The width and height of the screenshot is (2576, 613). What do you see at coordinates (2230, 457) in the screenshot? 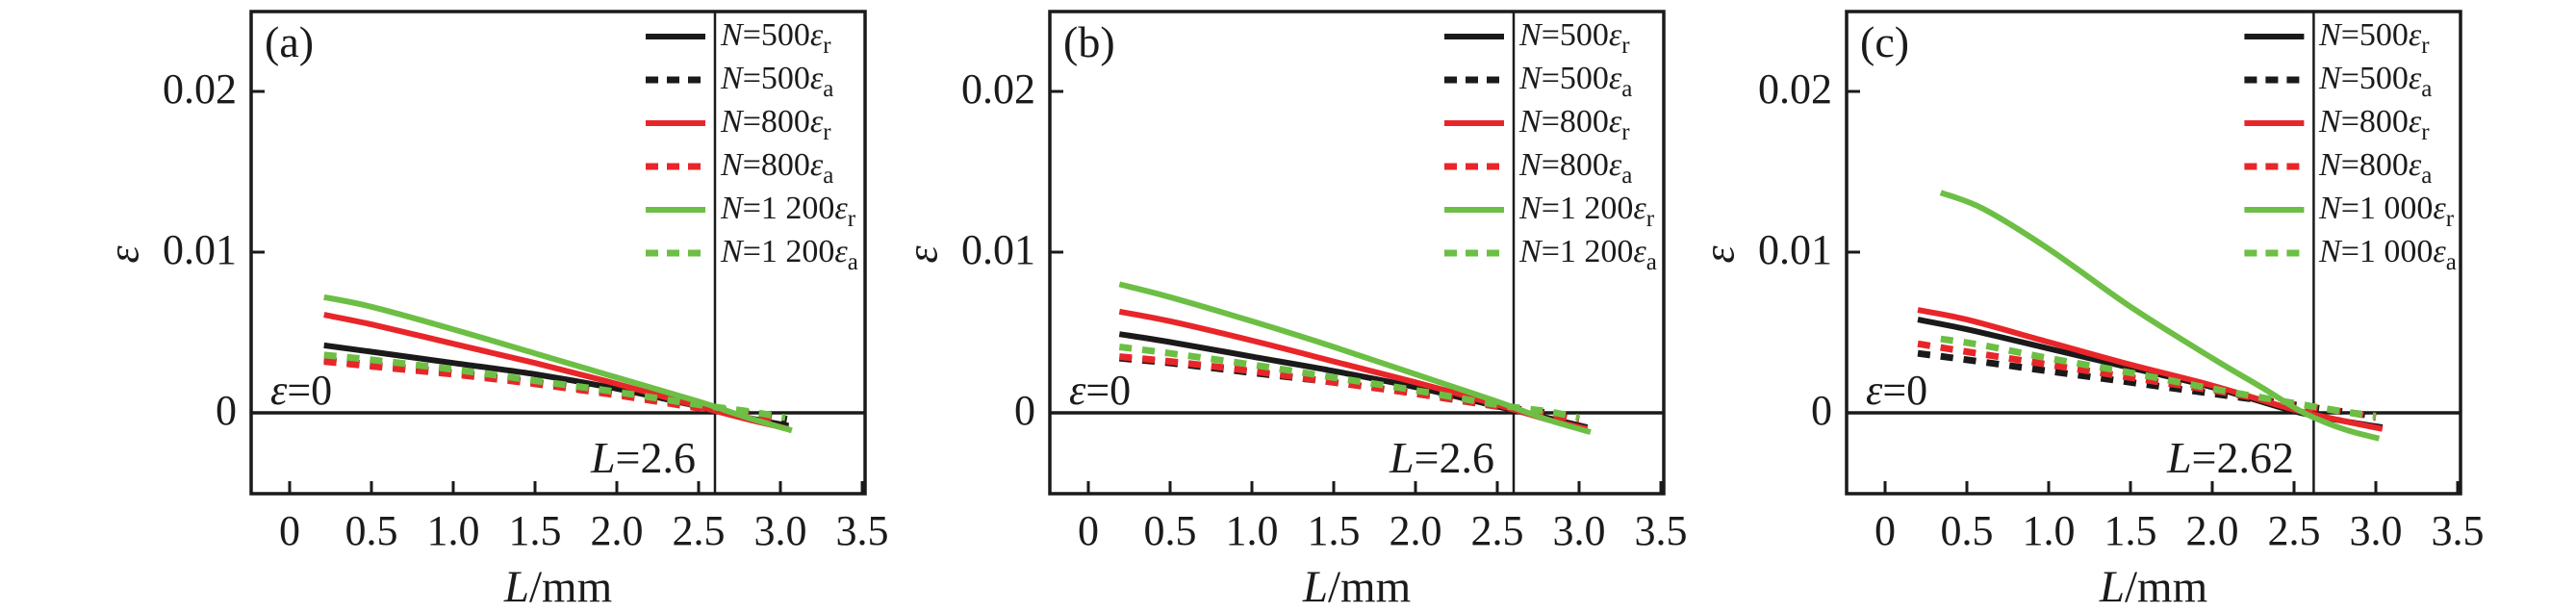
I see `vline-annotation: L=2.62` at bounding box center [2230, 457].